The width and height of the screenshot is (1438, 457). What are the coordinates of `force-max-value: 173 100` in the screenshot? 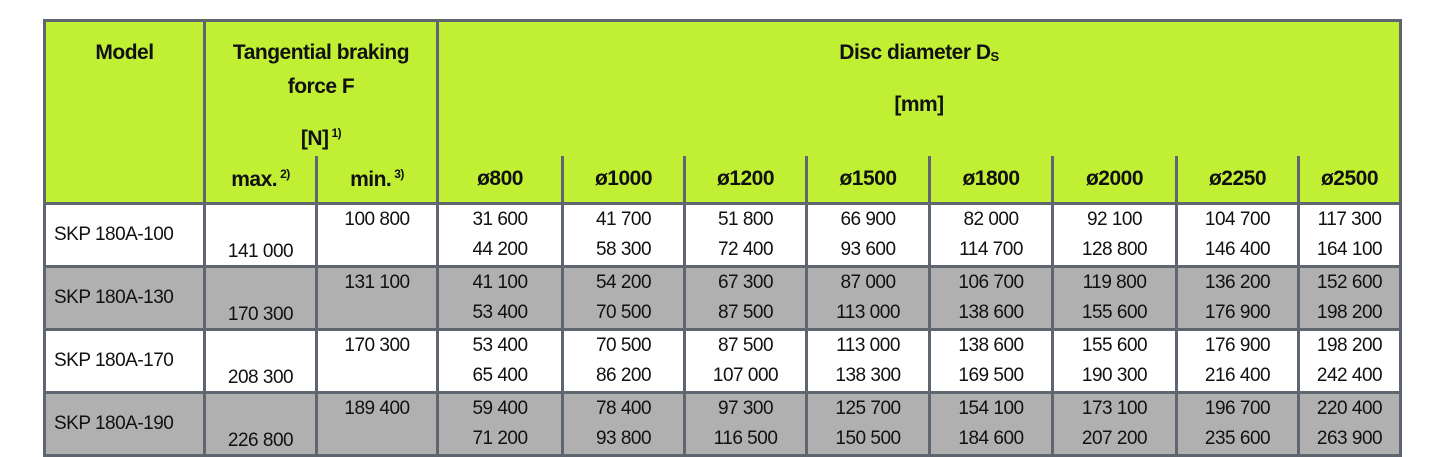 It's located at (1114, 408).